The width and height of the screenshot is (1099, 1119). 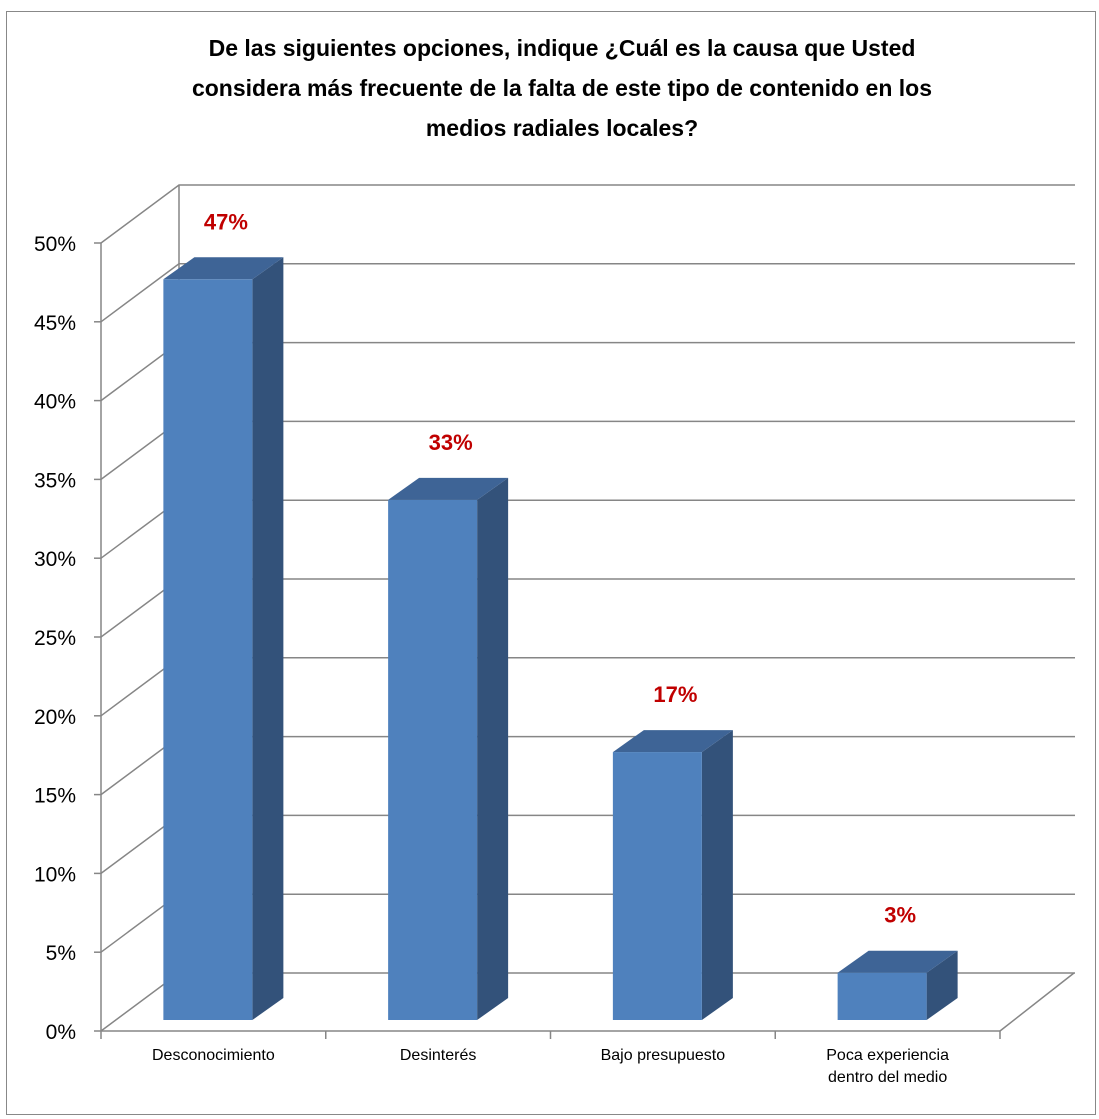 I want to click on y-tick-label: 25%, so click(x=55, y=638).